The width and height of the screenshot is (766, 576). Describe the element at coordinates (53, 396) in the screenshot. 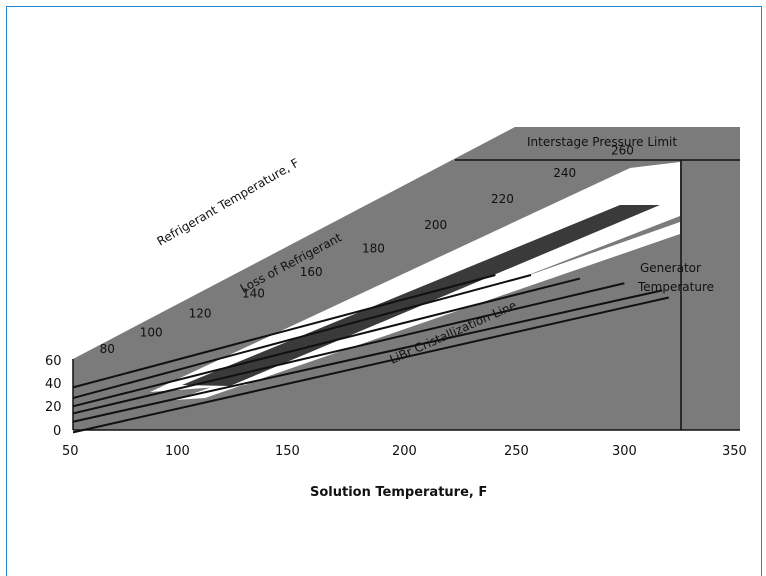

I see `y-ticks: 0 20 40 60` at that location.